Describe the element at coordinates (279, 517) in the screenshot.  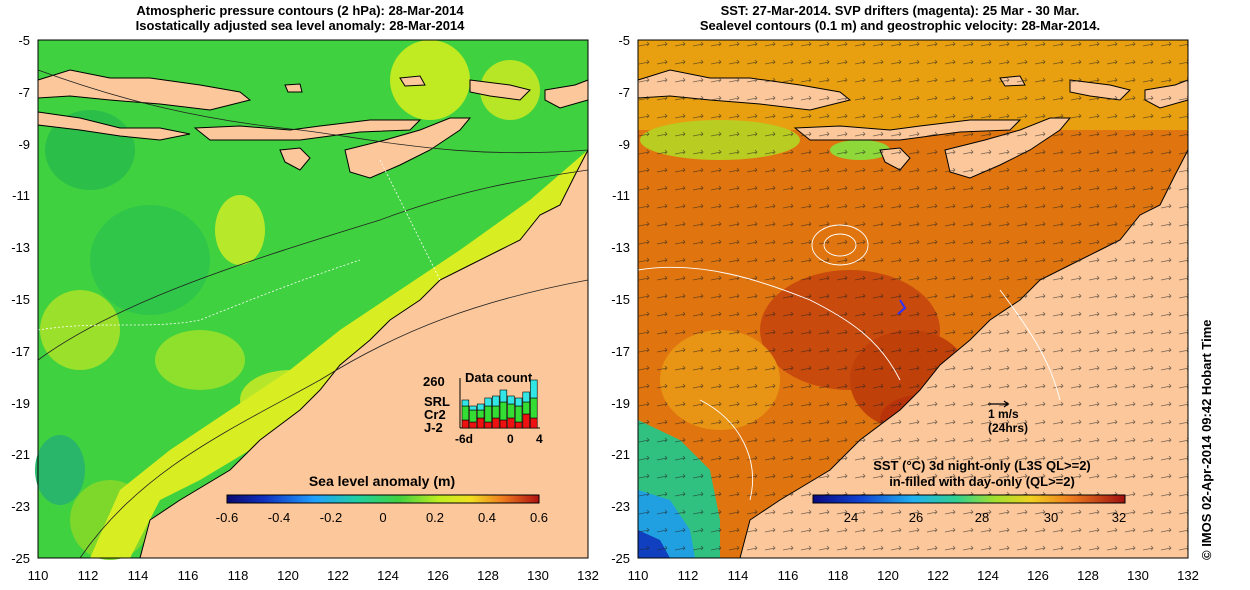
I see `sla-colorbar-tick: -0.4` at that location.